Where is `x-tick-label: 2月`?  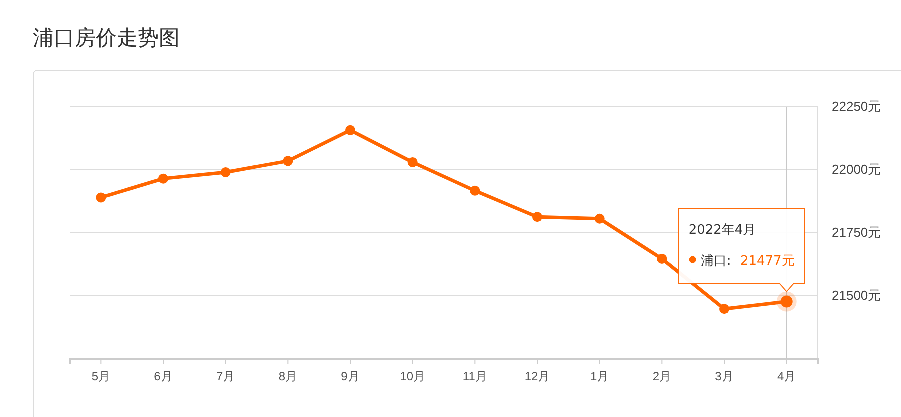 x-tick-label: 2月 is located at coordinates (662, 377).